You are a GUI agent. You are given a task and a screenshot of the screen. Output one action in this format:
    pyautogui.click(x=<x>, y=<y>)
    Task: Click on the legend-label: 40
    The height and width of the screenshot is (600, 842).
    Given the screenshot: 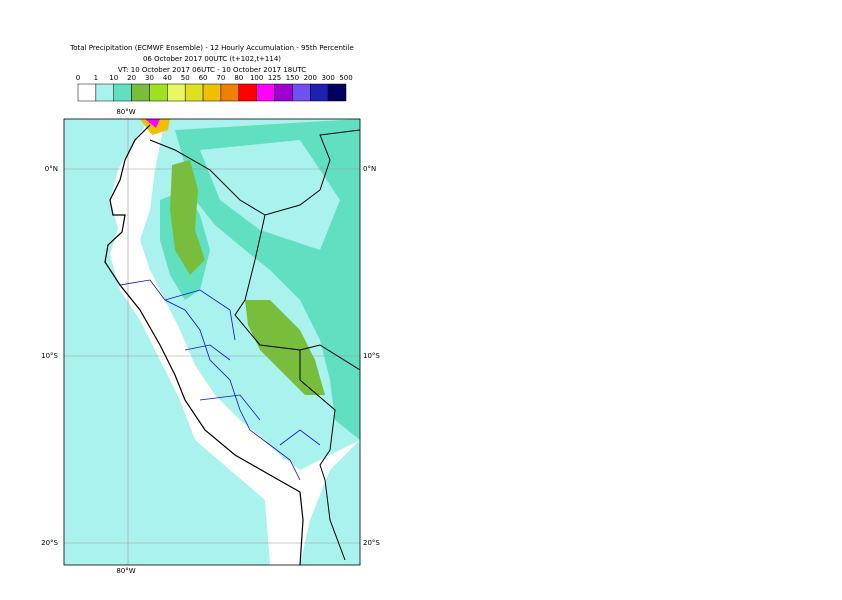 What is the action you would take?
    pyautogui.click(x=167, y=78)
    